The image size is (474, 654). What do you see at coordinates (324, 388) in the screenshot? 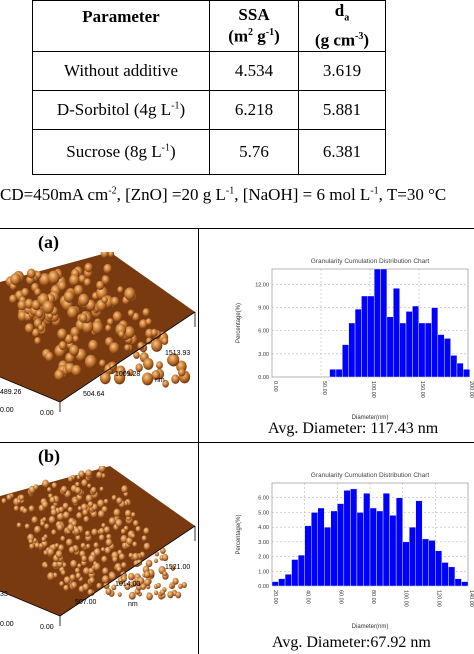
I see `x-tick-label: 50.00` at bounding box center [324, 388].